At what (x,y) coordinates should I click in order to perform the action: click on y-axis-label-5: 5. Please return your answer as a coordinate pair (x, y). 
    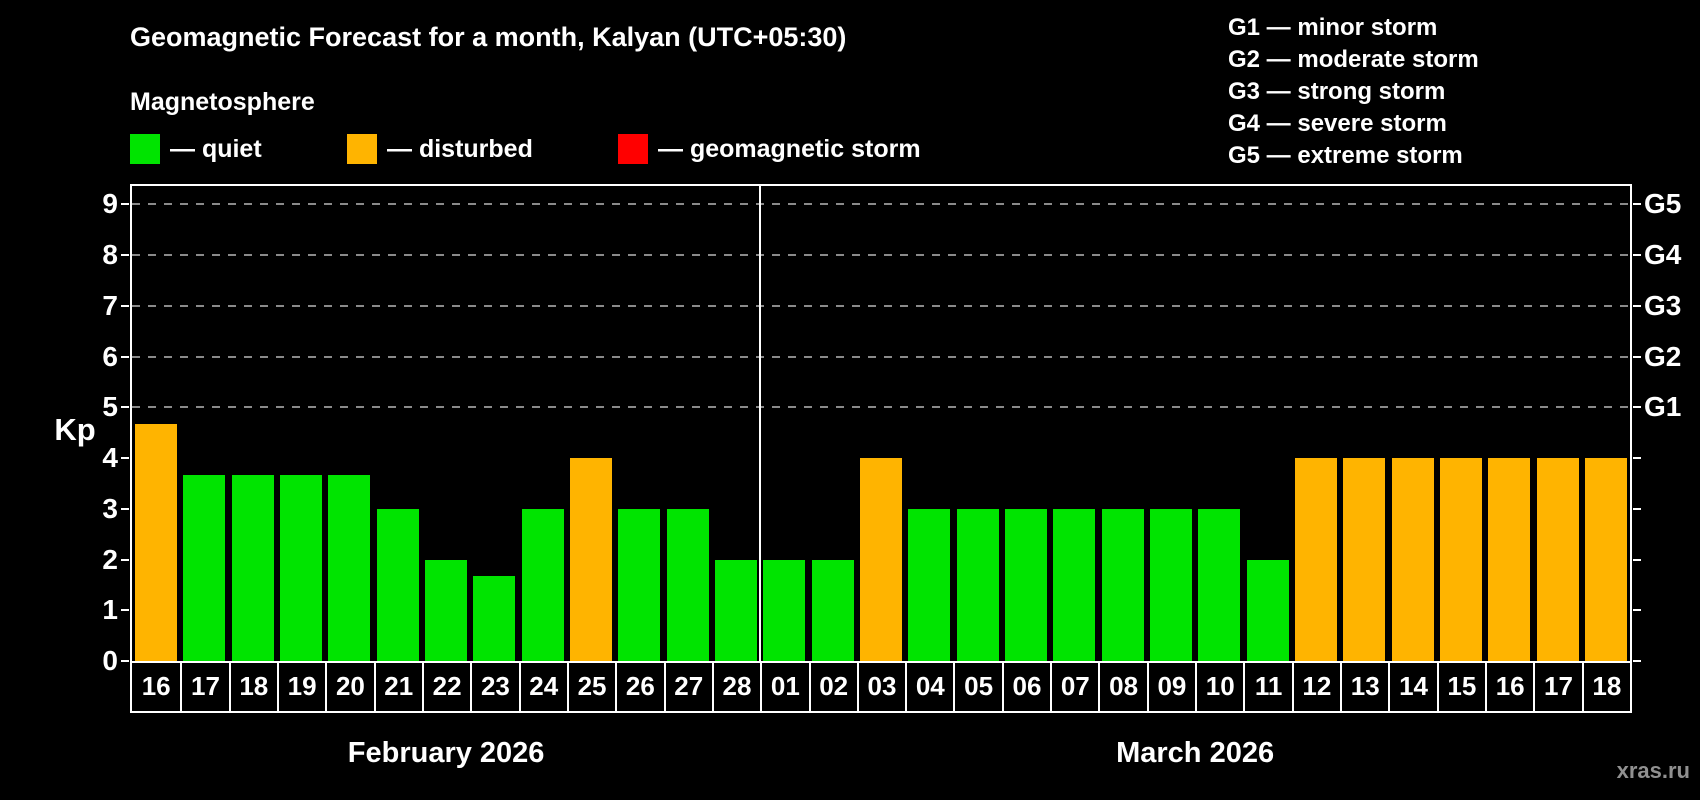
    Looking at the image, I should click on (110, 407).